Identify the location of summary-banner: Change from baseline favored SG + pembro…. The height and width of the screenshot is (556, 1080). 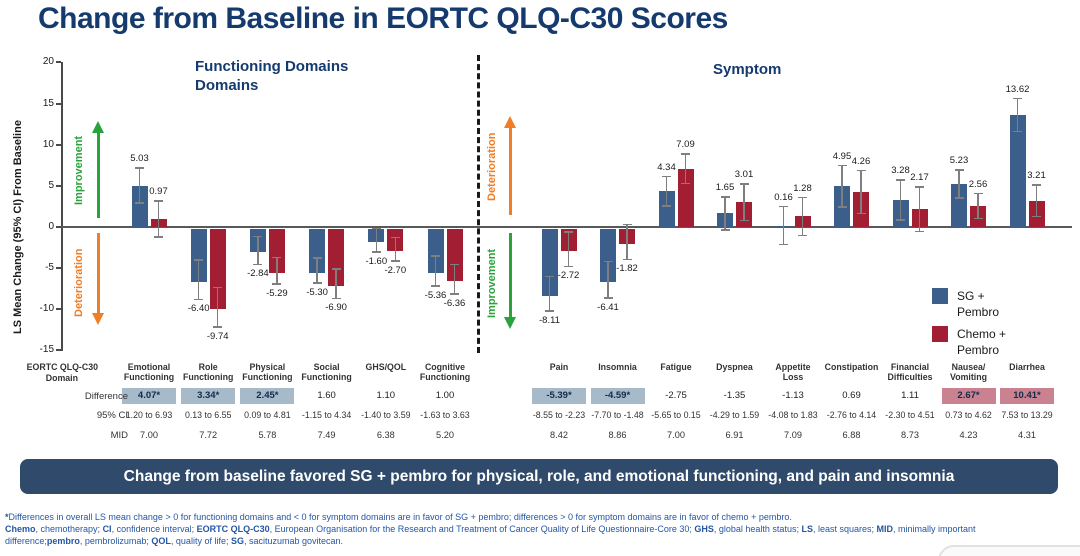
(539, 476).